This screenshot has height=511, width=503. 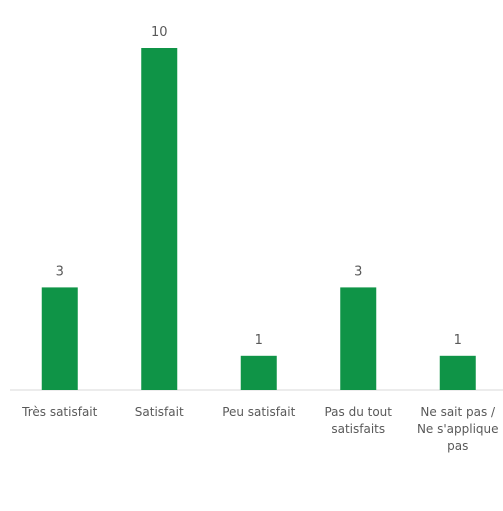 I want to click on x-tick-label: Très satisfait, so click(x=60, y=412).